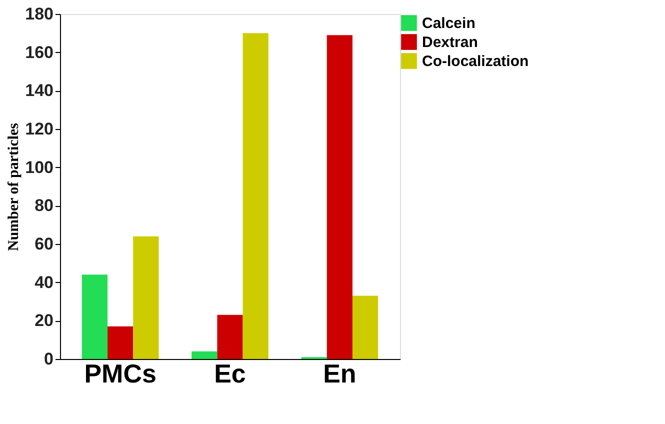 This screenshot has width=665, height=424. Describe the element at coordinates (49, 359) in the screenshot. I see `y-tick-label: 0` at that location.